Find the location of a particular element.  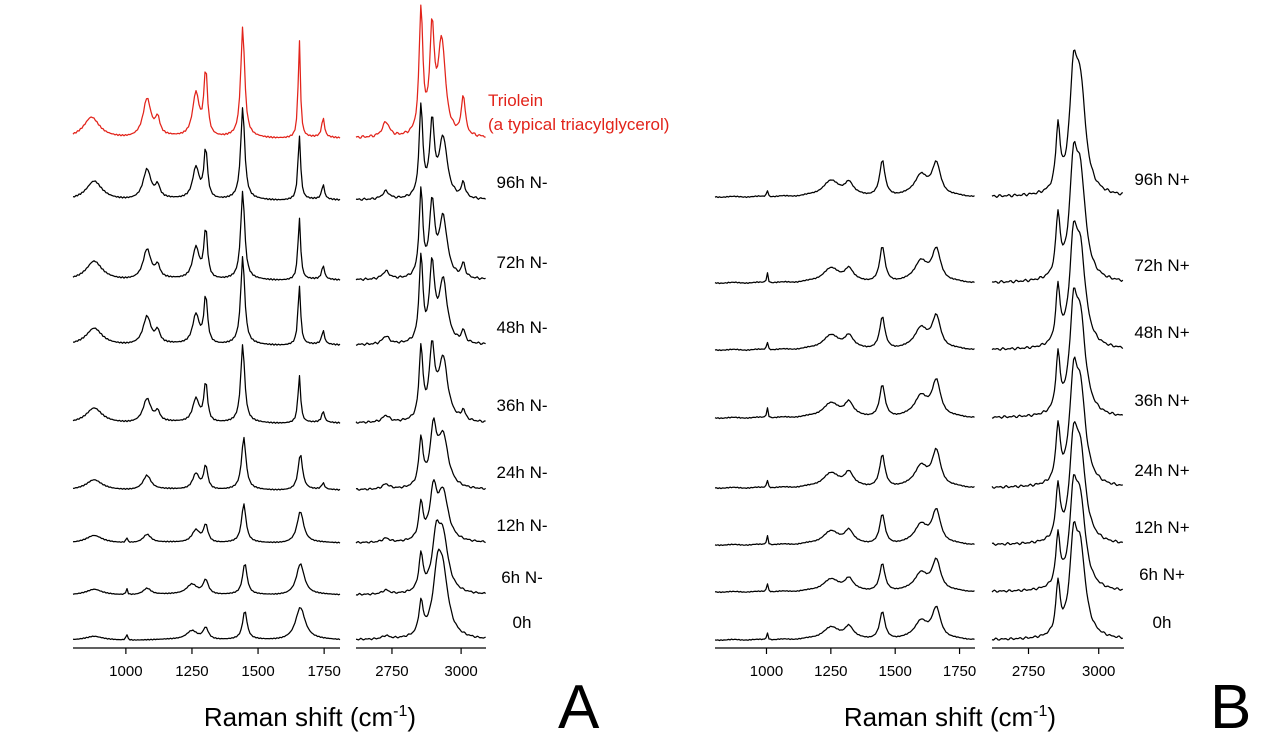

spectrum-12h-n+: 12h N+ is located at coordinates (952, 484).